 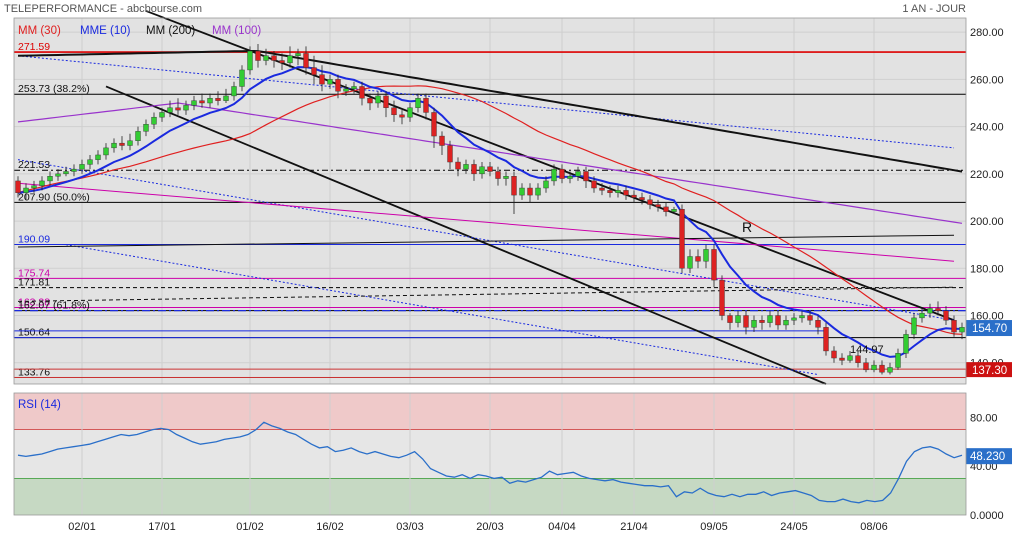 I want to click on level-label: 150.64, so click(x=34, y=333).